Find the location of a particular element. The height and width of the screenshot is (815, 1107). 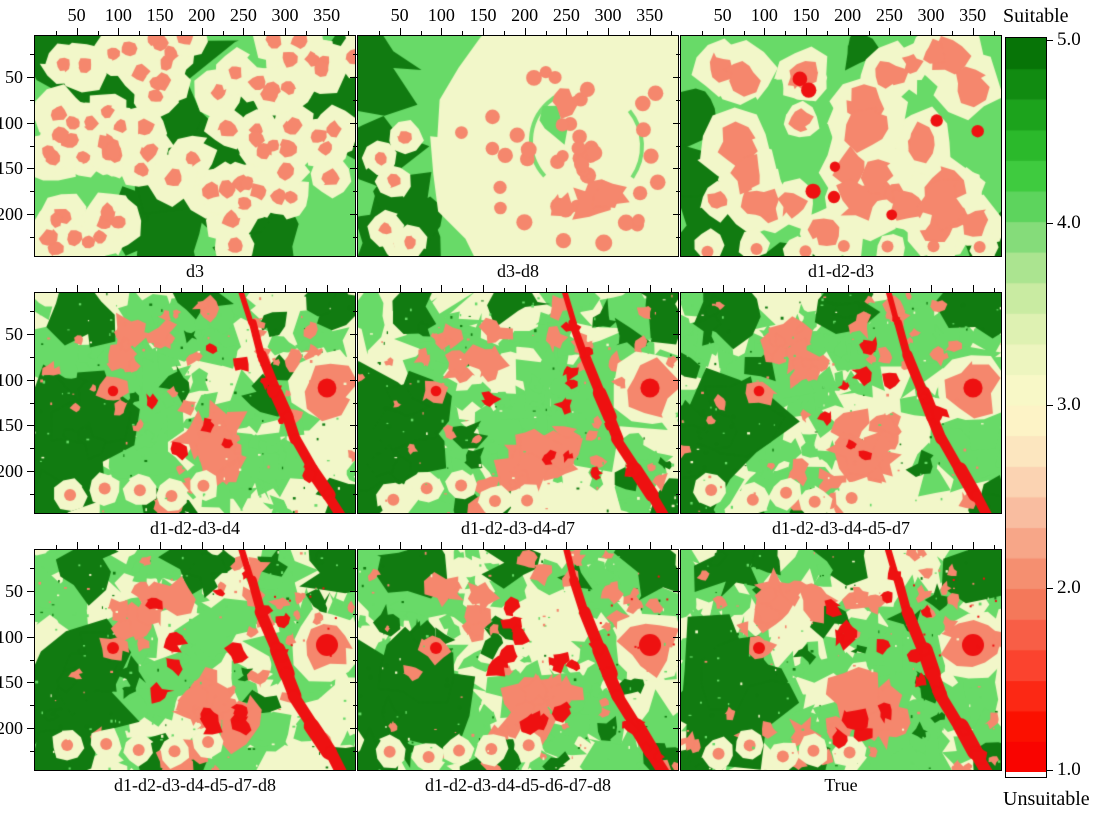

colorbar-title-suitable: Suitable is located at coordinates (1036, 16).